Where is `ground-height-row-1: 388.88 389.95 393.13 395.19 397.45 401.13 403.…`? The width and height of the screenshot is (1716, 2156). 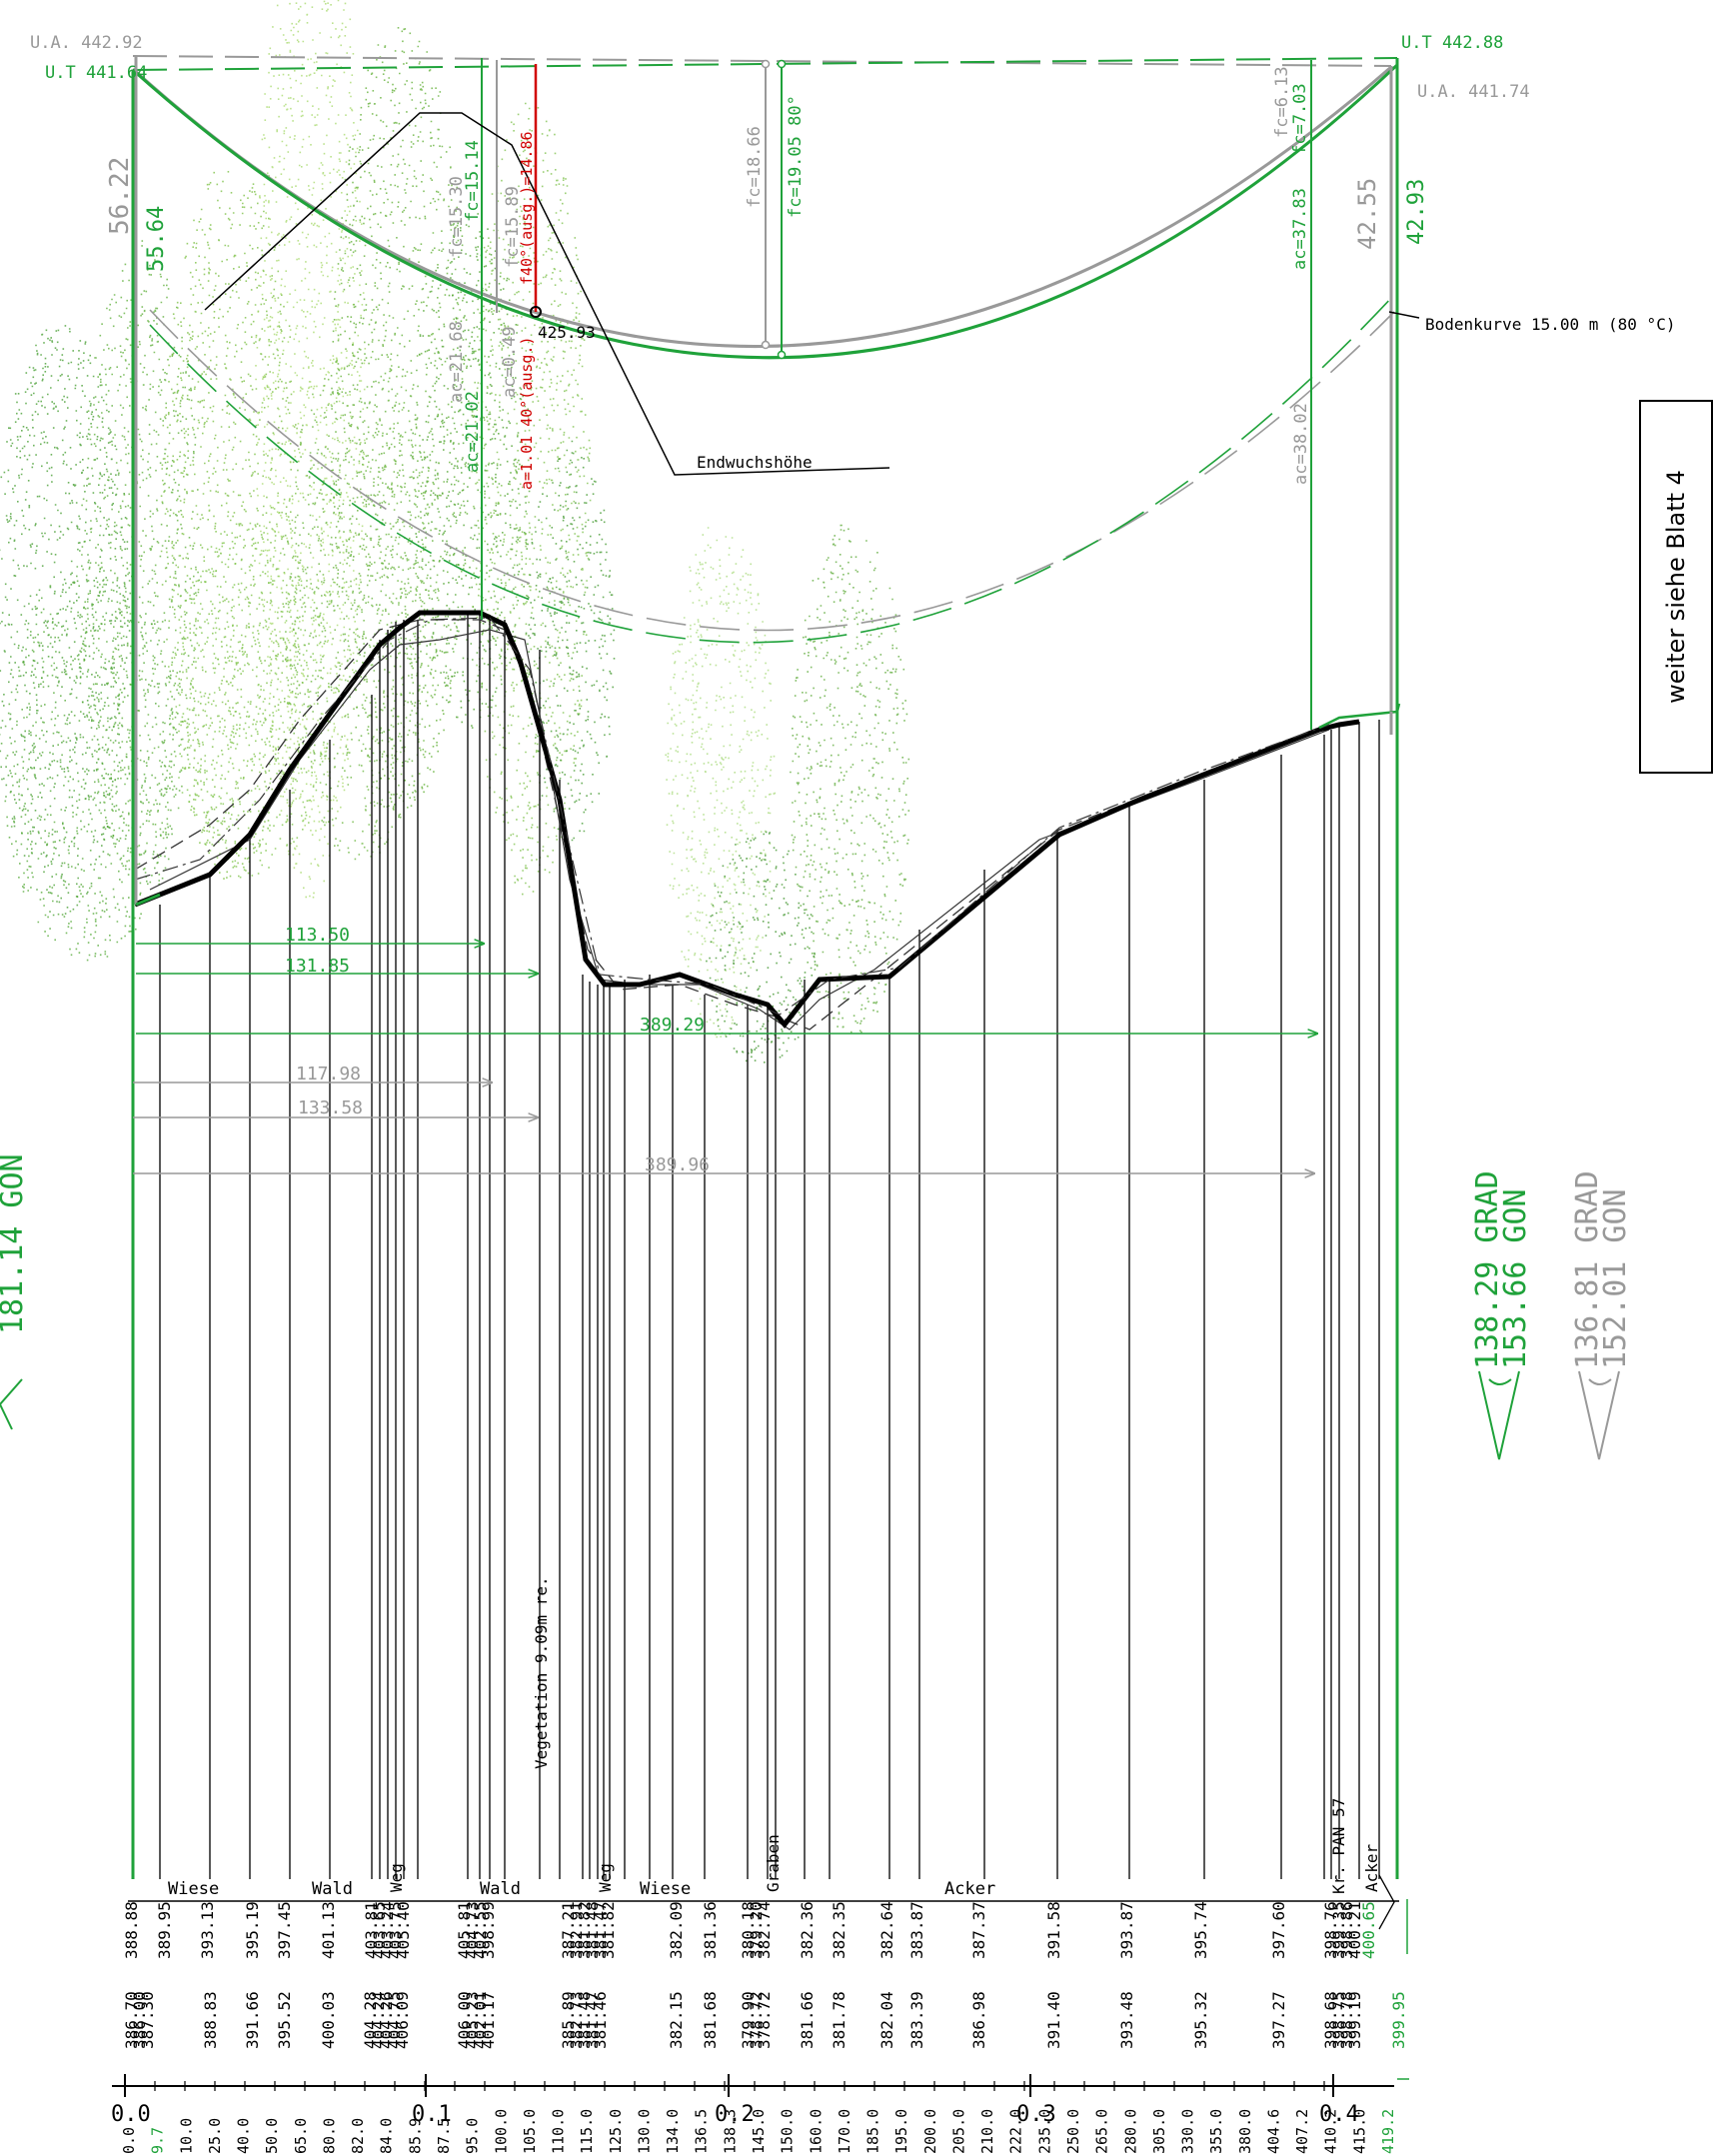
ground-height-row-1: 388.88 389.95 393.13 395.19 397.45 401.13 403.… is located at coordinates (750, 1930).